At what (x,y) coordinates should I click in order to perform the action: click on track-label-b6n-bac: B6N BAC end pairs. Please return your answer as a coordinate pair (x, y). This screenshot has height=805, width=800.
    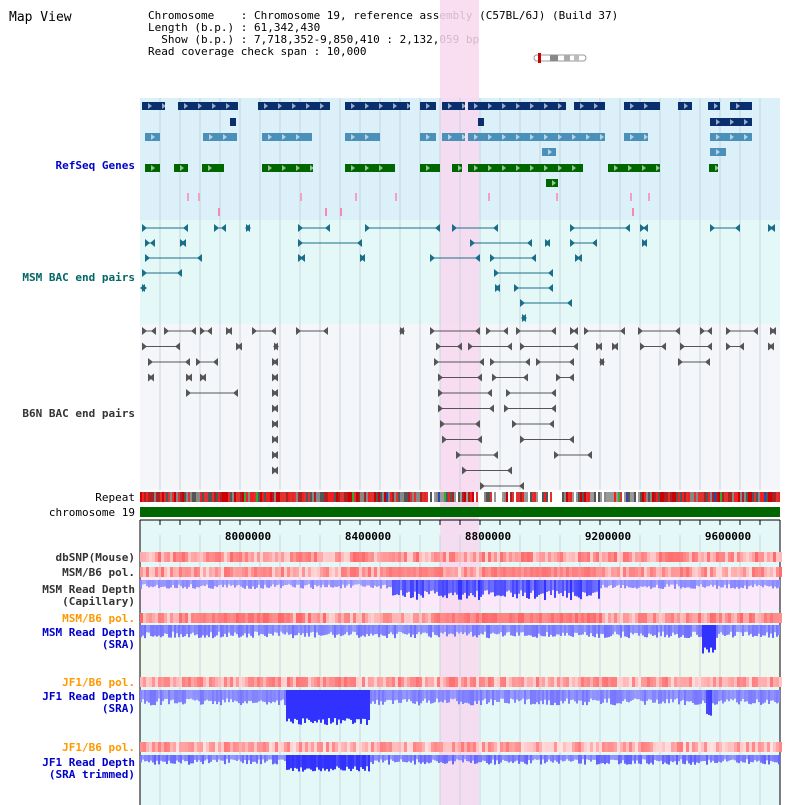
    Looking at the image, I should click on (78, 413).